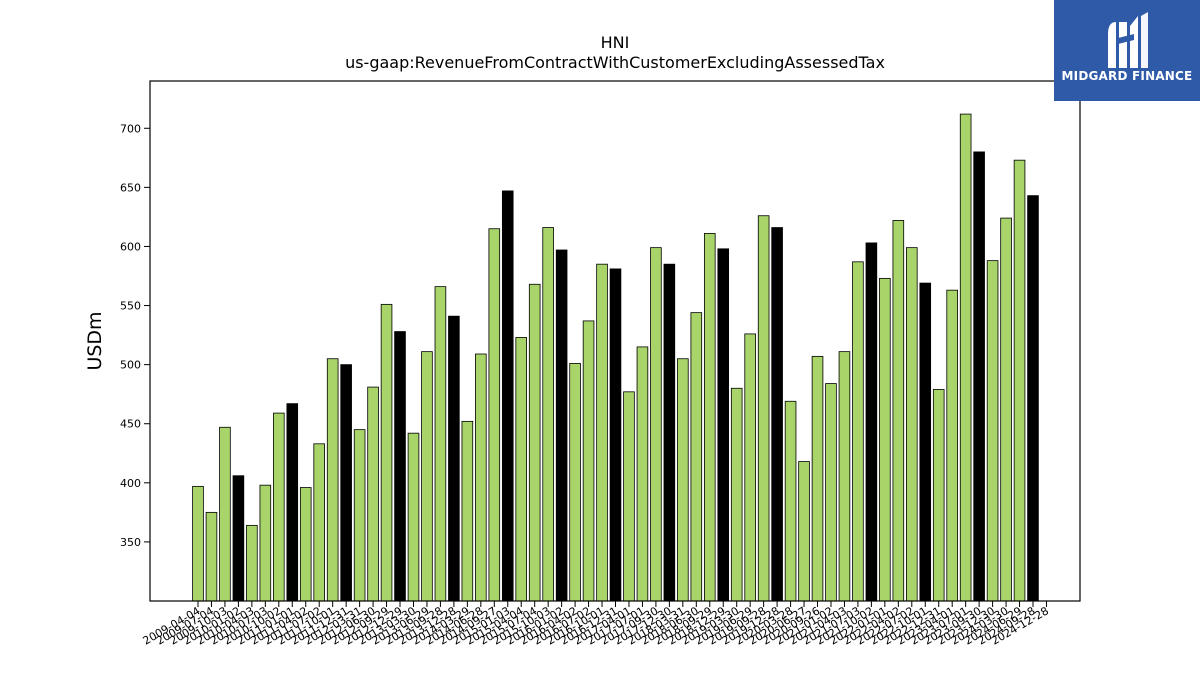  What do you see at coordinates (130, 365) in the screenshot?
I see `y-tick-label: 500` at bounding box center [130, 365].